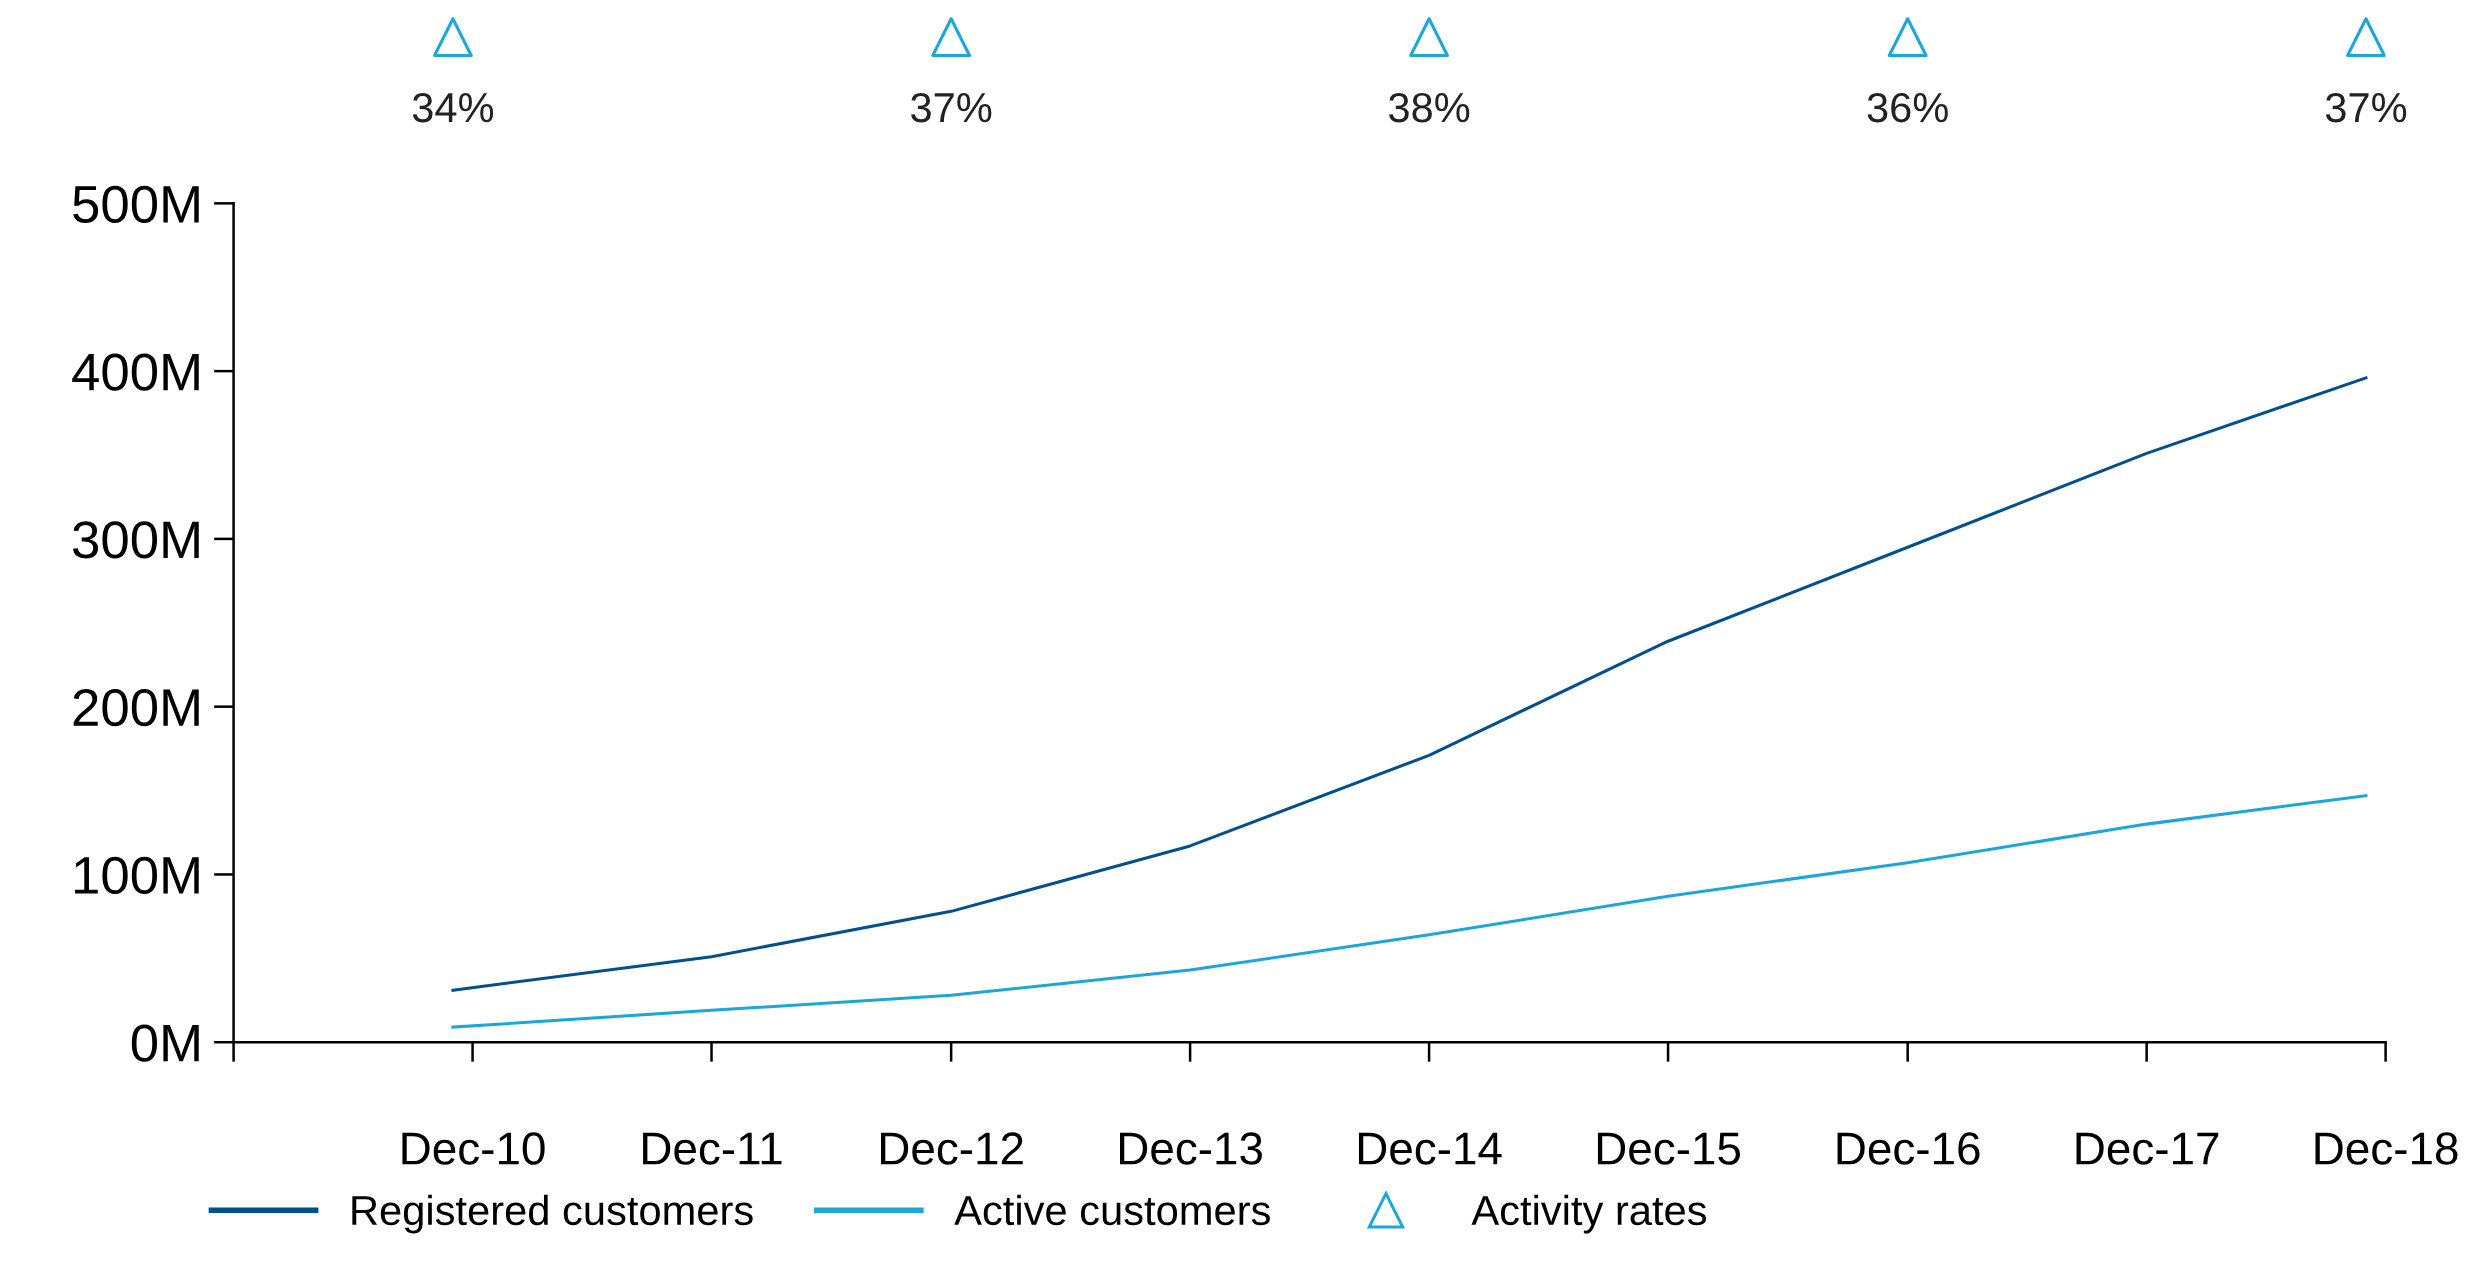 This screenshot has width=2485, height=1271. I want to click on x-tick-label: Dec-14, so click(1430, 1148).